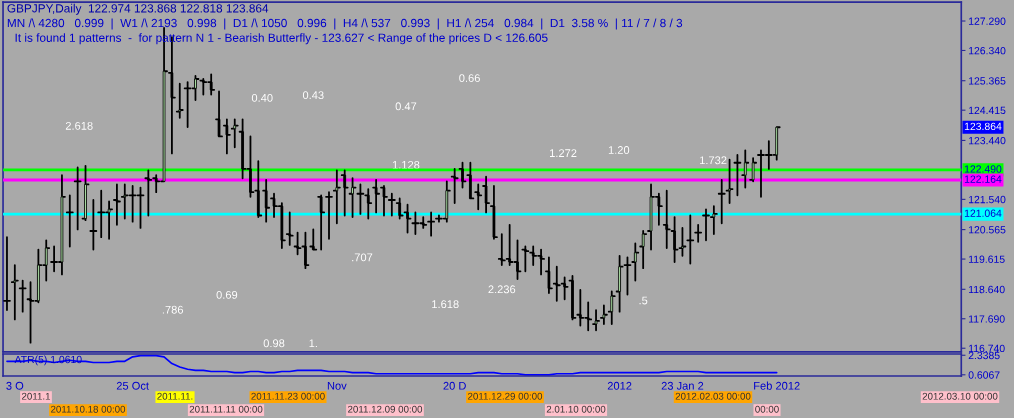 The width and height of the screenshot is (1014, 418). What do you see at coordinates (987, 259) in the screenshot?
I see `y-tick-label: 119.615` at bounding box center [987, 259].